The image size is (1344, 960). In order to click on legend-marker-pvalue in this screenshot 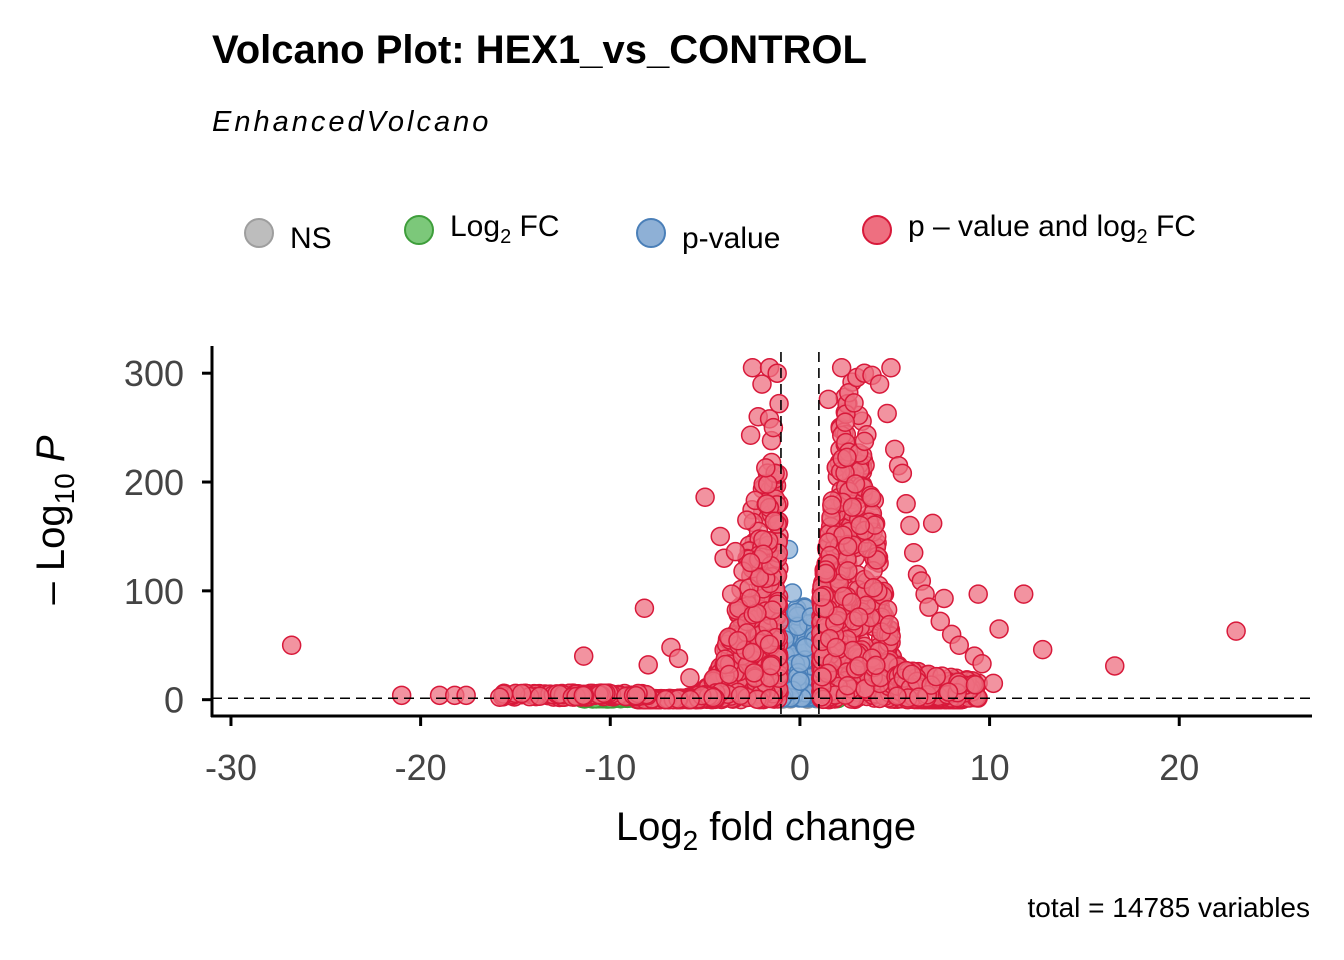, I will do `click(651, 233)`.